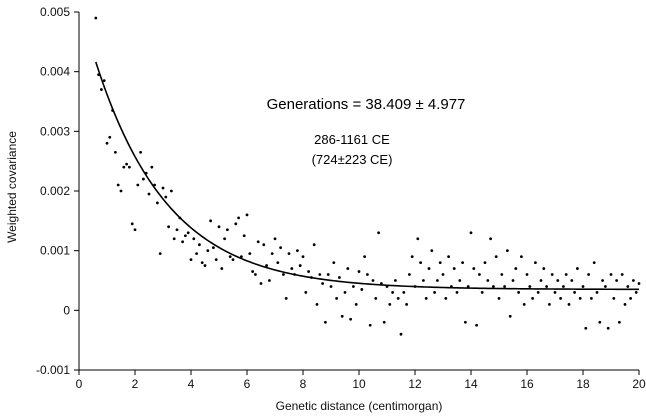 This screenshot has height=419, width=646. What do you see at coordinates (527, 384) in the screenshot?
I see `x-tick-label-8: 16` at bounding box center [527, 384].